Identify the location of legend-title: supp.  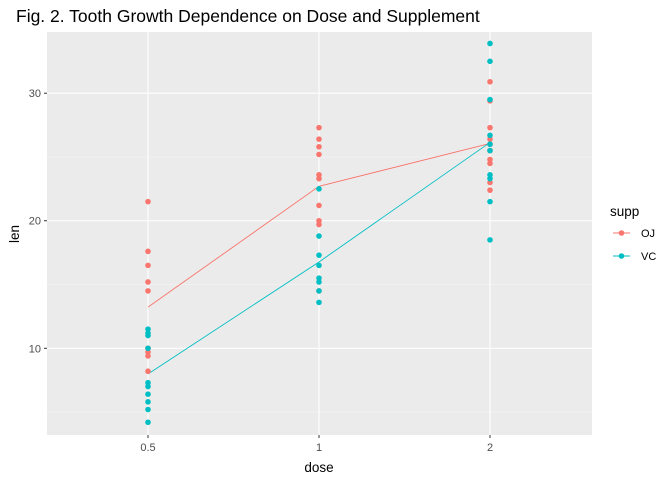
(624, 211).